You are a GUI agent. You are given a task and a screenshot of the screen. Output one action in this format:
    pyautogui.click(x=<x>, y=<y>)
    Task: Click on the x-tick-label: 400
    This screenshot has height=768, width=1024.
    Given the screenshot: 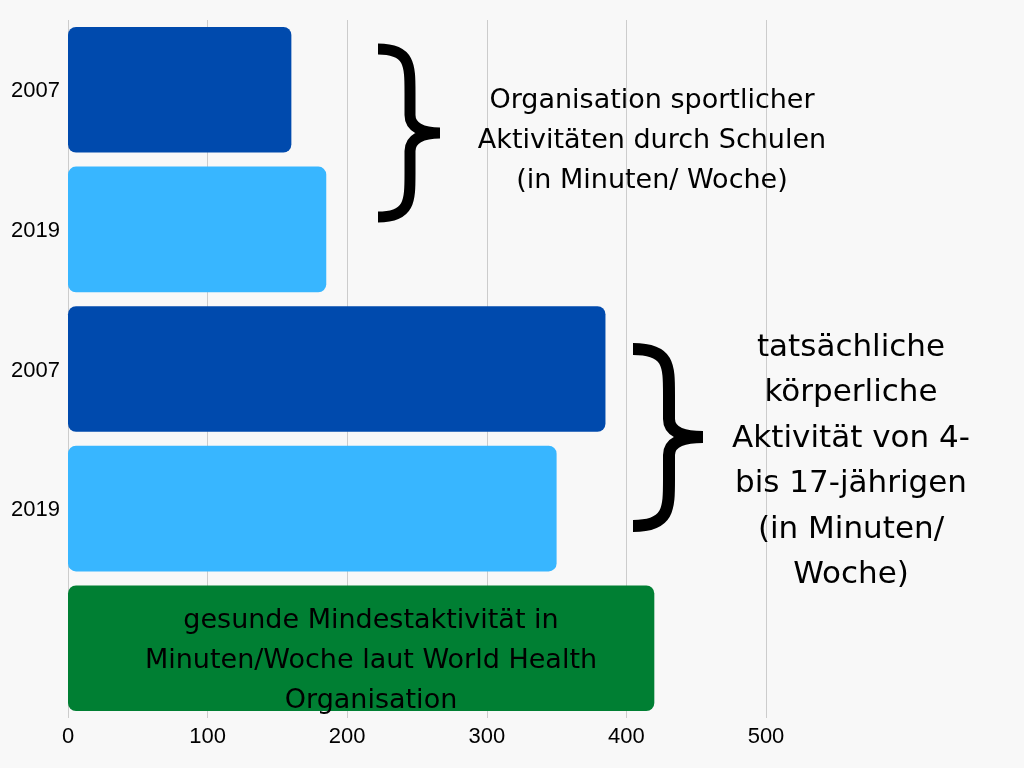 What is the action you would take?
    pyautogui.click(x=626, y=735)
    